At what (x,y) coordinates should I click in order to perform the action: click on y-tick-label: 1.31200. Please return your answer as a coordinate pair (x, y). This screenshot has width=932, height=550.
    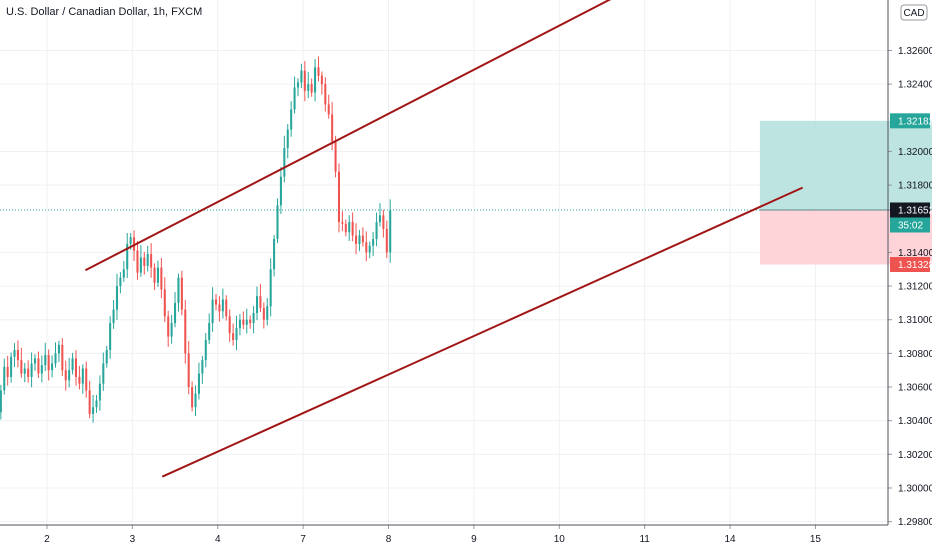
    Looking at the image, I should click on (915, 287).